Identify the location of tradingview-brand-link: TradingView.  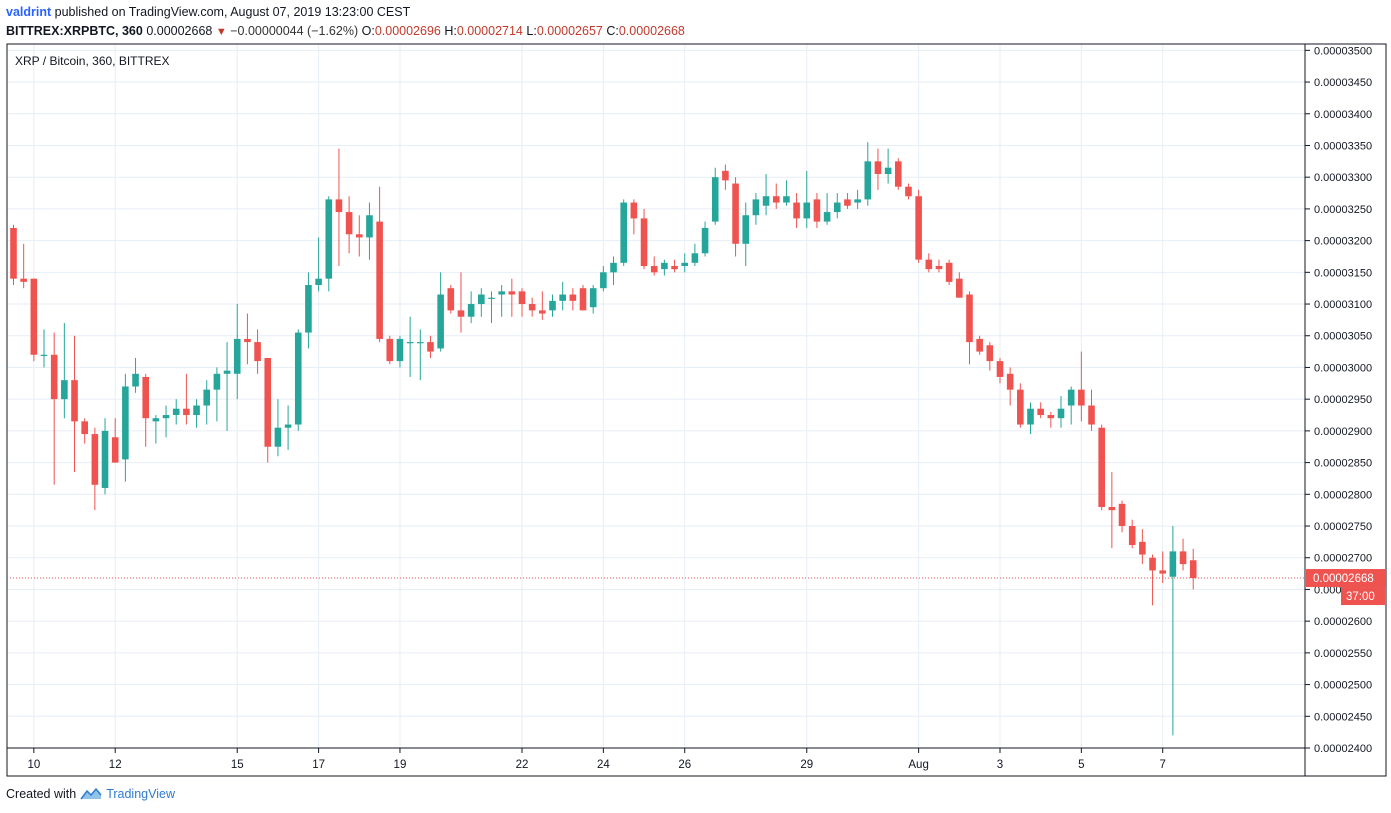
(140, 794).